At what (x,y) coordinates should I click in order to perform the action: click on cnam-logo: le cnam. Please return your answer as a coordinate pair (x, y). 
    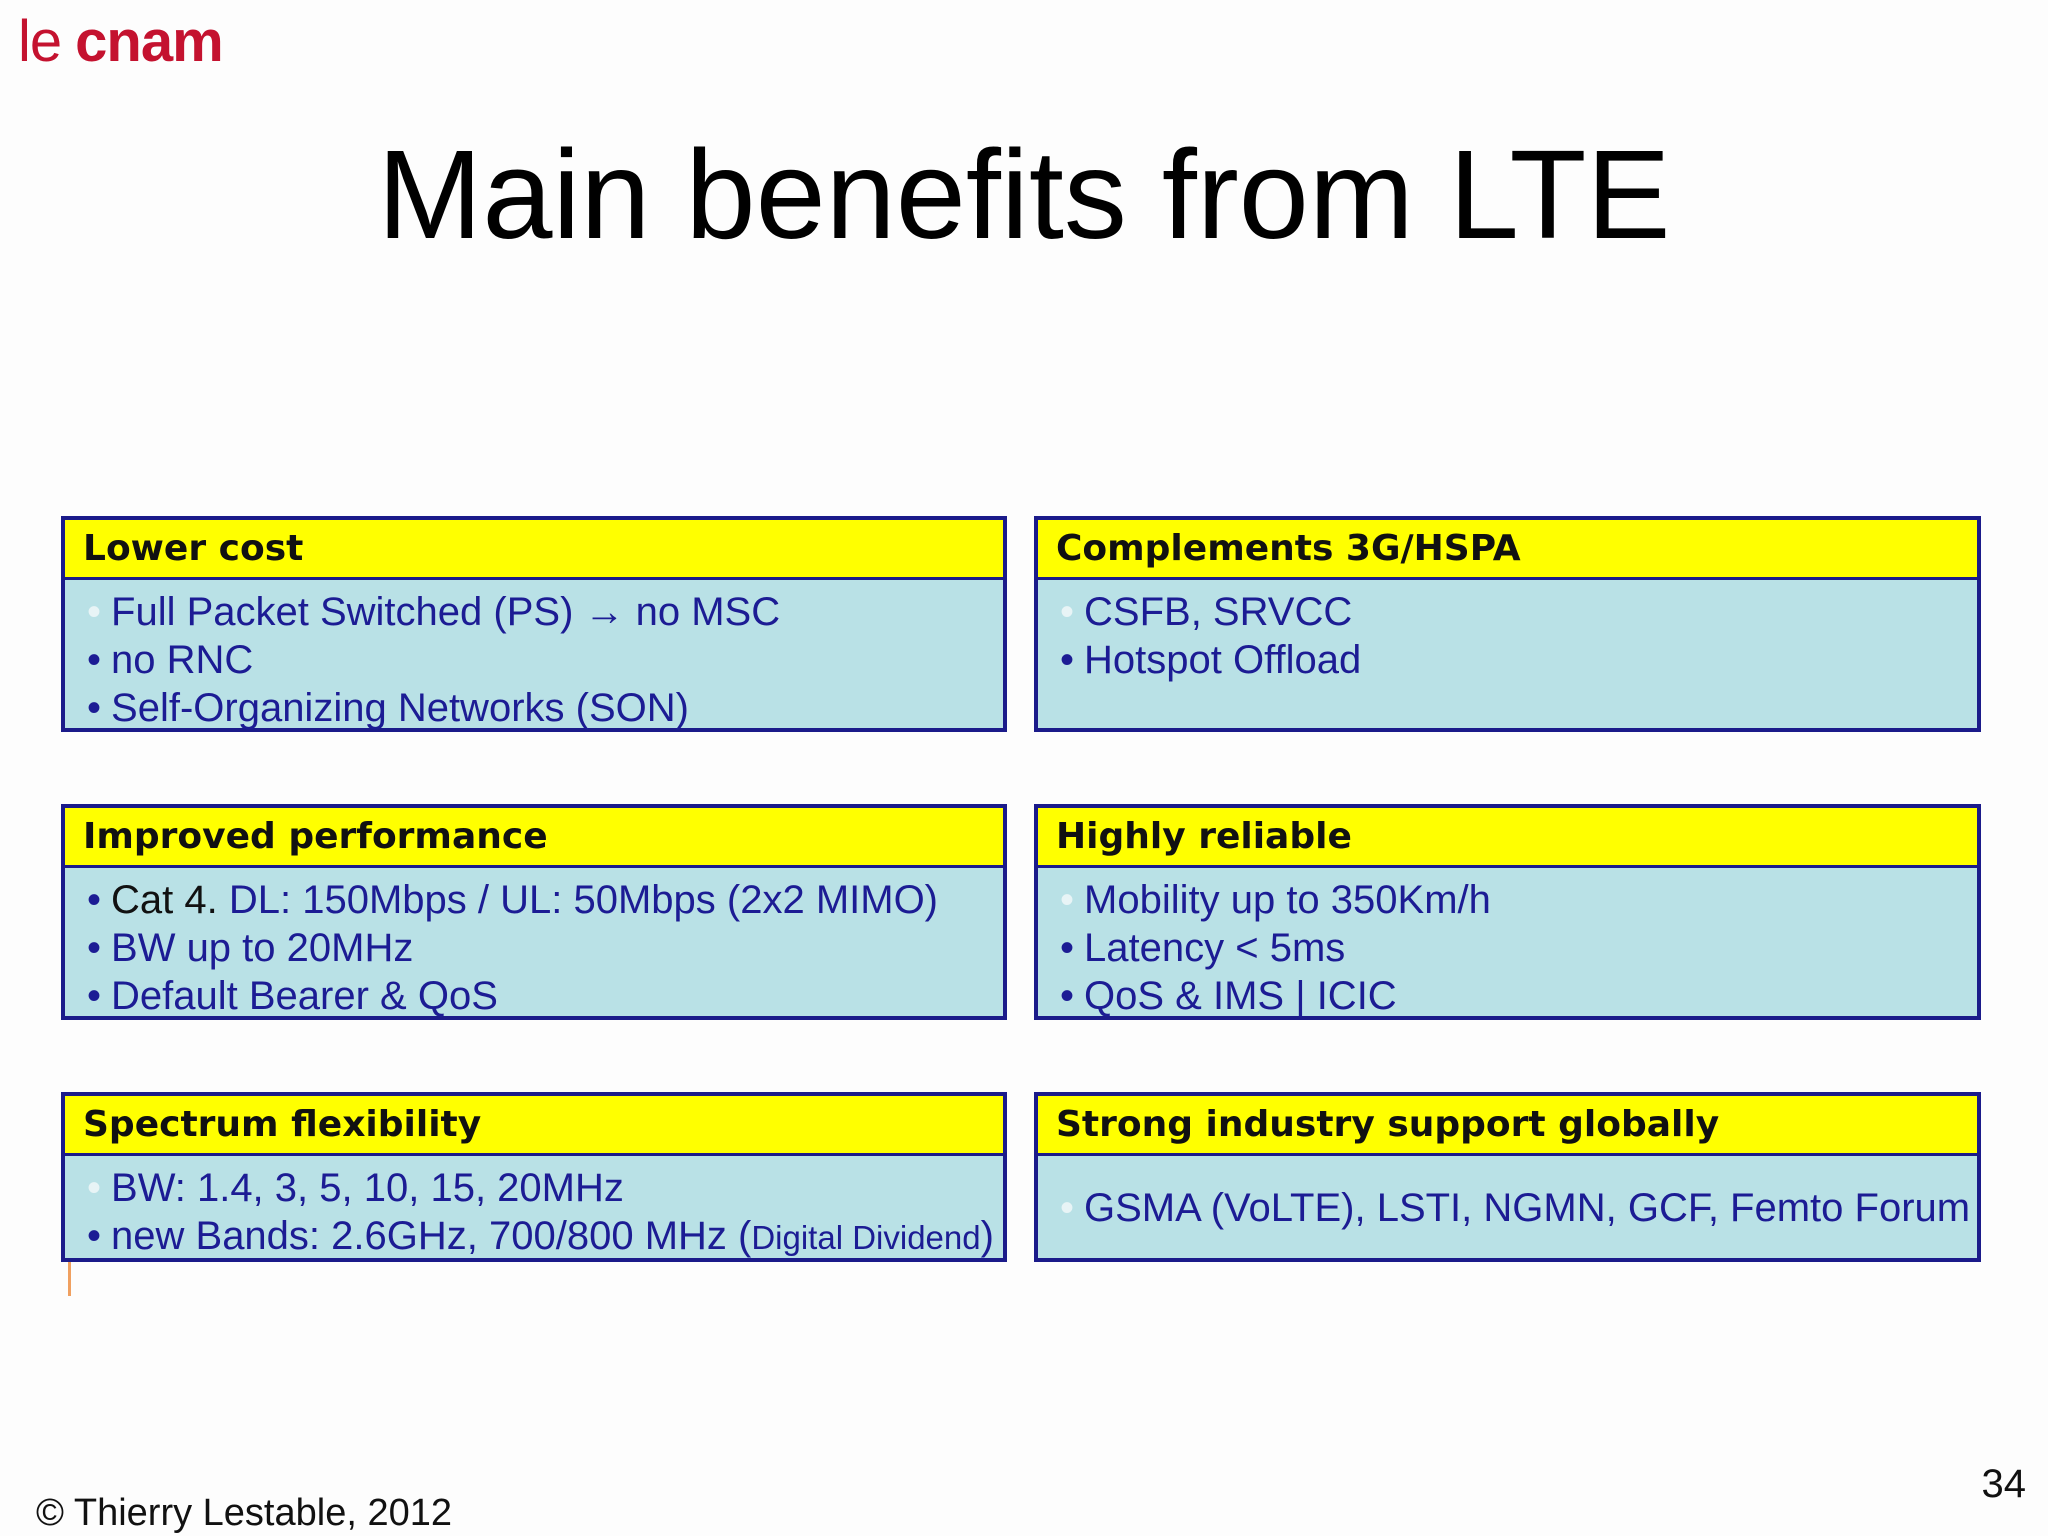
    Looking at the image, I should click on (121, 41).